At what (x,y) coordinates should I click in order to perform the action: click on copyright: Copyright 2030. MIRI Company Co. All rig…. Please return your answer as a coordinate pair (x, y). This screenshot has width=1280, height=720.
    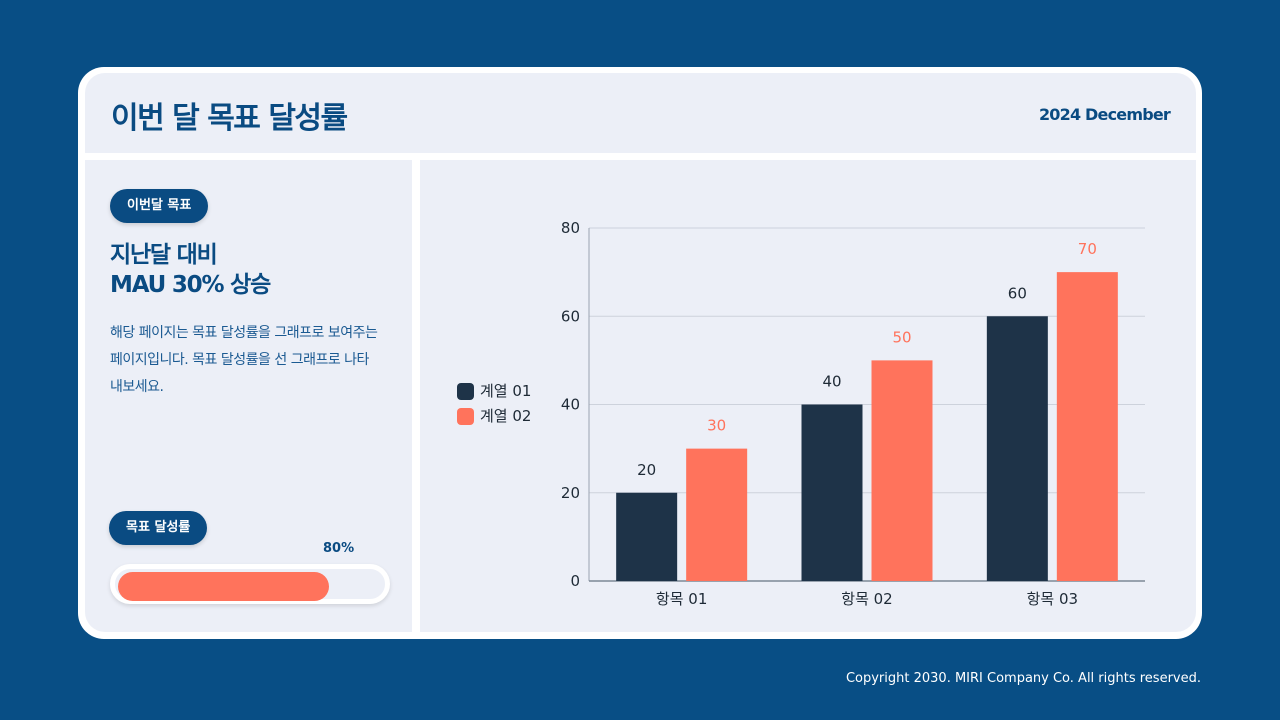
    Looking at the image, I should click on (1023, 678).